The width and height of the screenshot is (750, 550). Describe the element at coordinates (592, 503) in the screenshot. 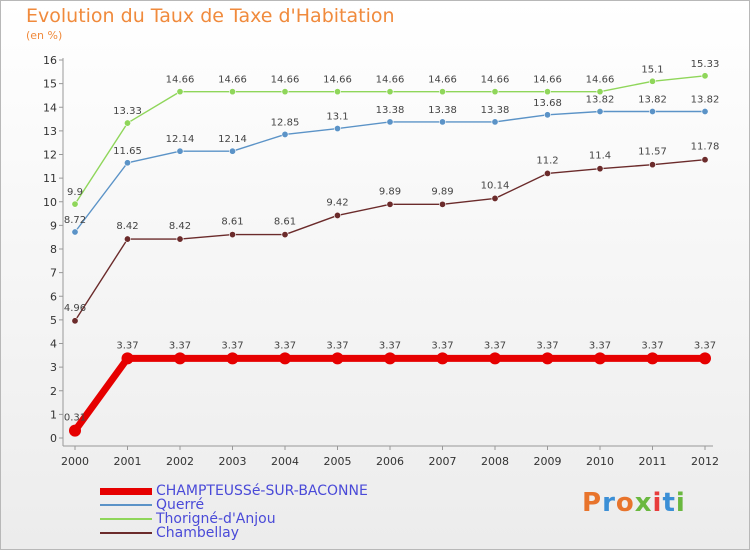

I see `logo-letter: P` at that location.